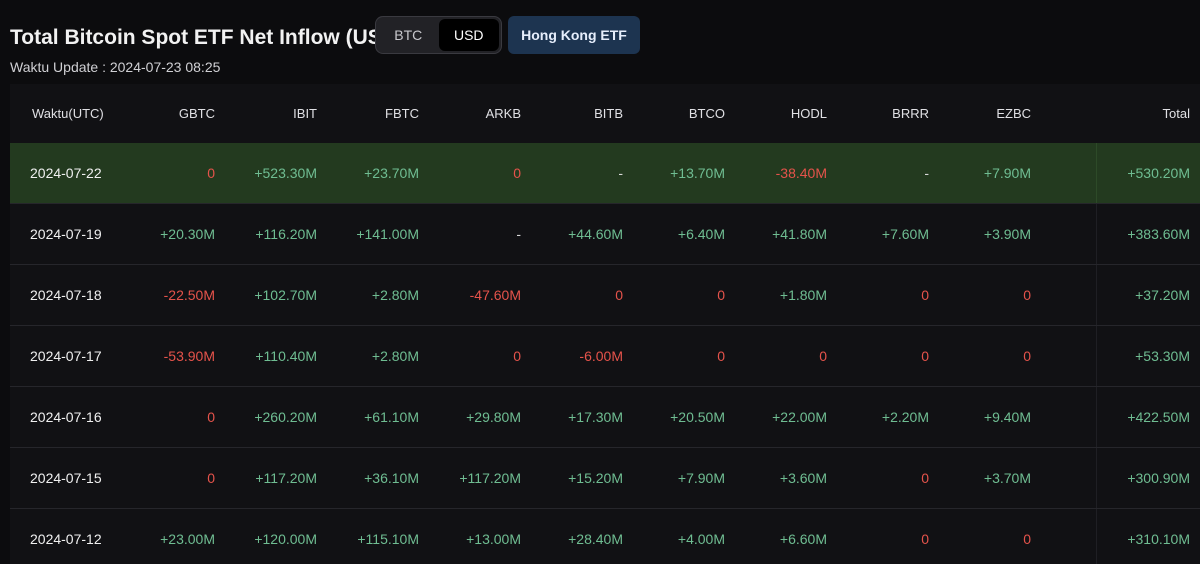 The image size is (1200, 564). Describe the element at coordinates (803, 295) in the screenshot. I see `cell-hodl: +1.80M` at that location.